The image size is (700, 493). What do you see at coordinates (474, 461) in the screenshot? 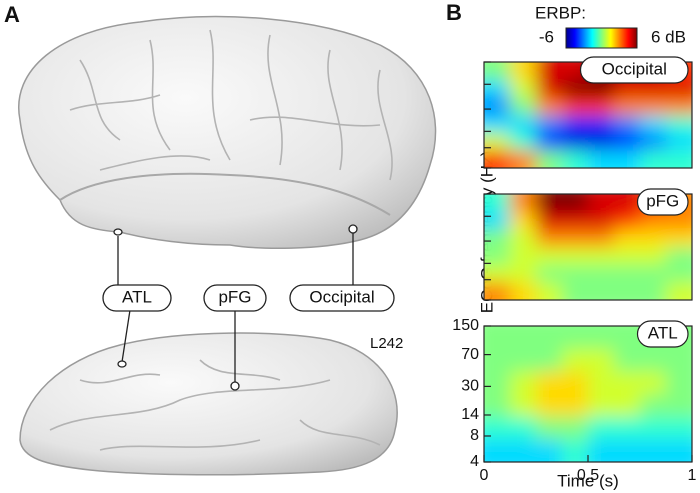
I see `y-tick-label: 4` at bounding box center [474, 461].